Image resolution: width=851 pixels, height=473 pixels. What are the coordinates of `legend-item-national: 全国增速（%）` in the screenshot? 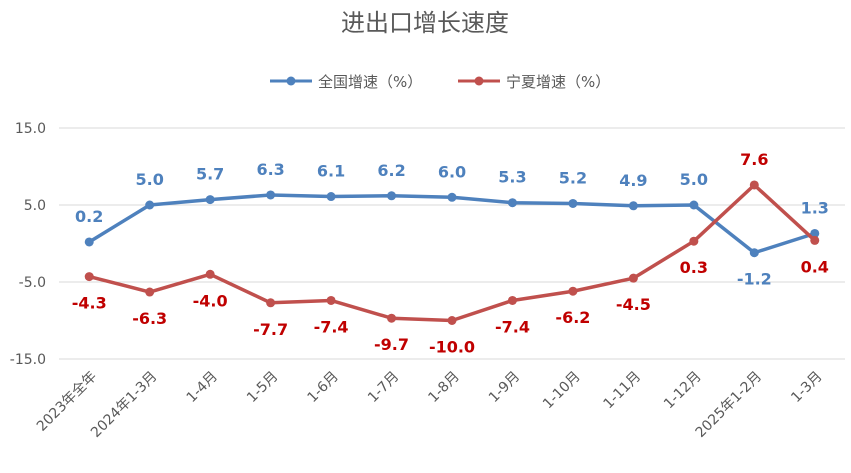 It's located at (346, 82).